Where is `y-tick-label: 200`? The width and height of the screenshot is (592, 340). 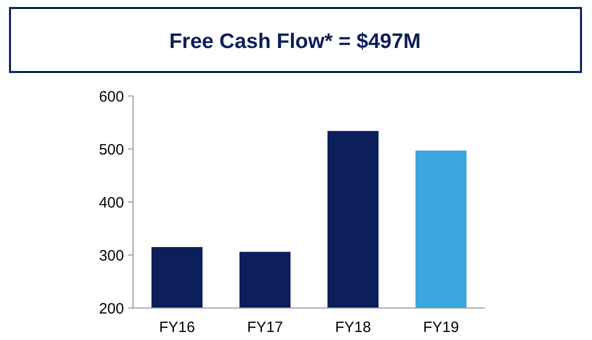
y-tick-label: 200 is located at coordinates (111, 309).